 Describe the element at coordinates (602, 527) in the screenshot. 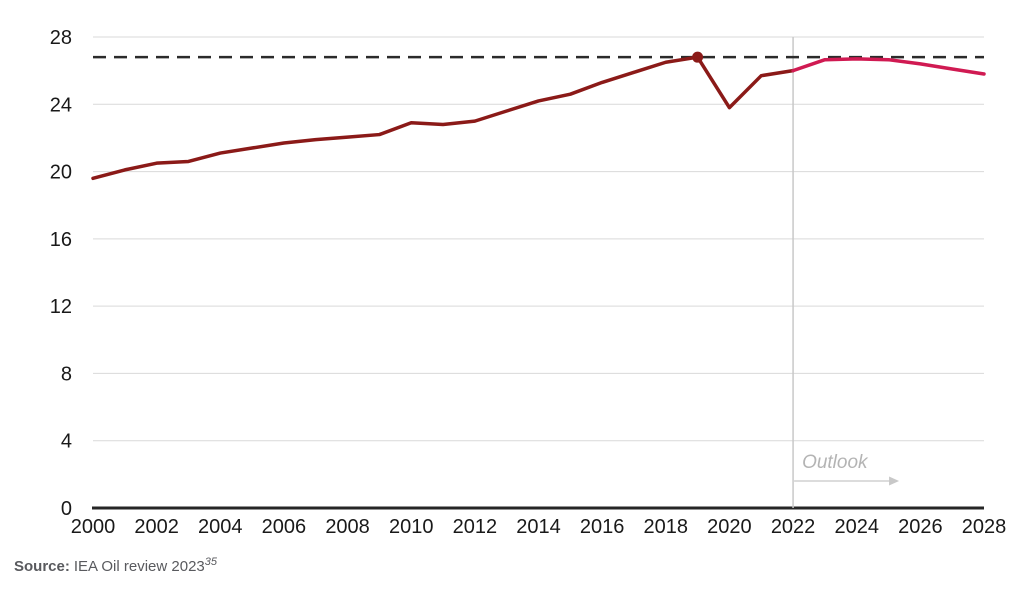

I see `x-tick-label: 2016` at that location.